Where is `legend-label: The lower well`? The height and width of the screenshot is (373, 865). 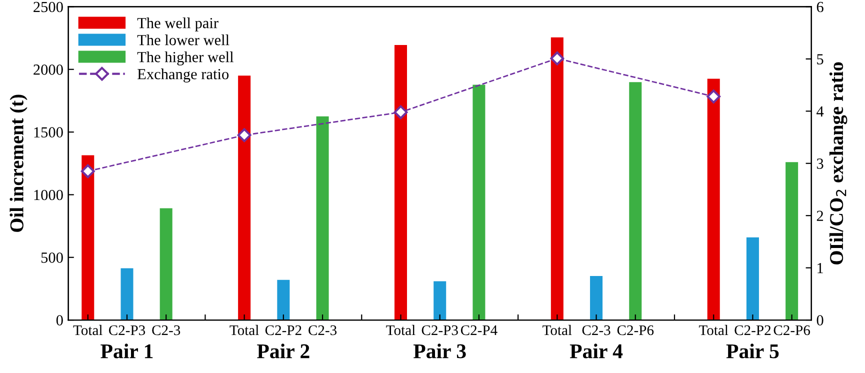
legend-label: The lower well is located at coordinates (183, 40).